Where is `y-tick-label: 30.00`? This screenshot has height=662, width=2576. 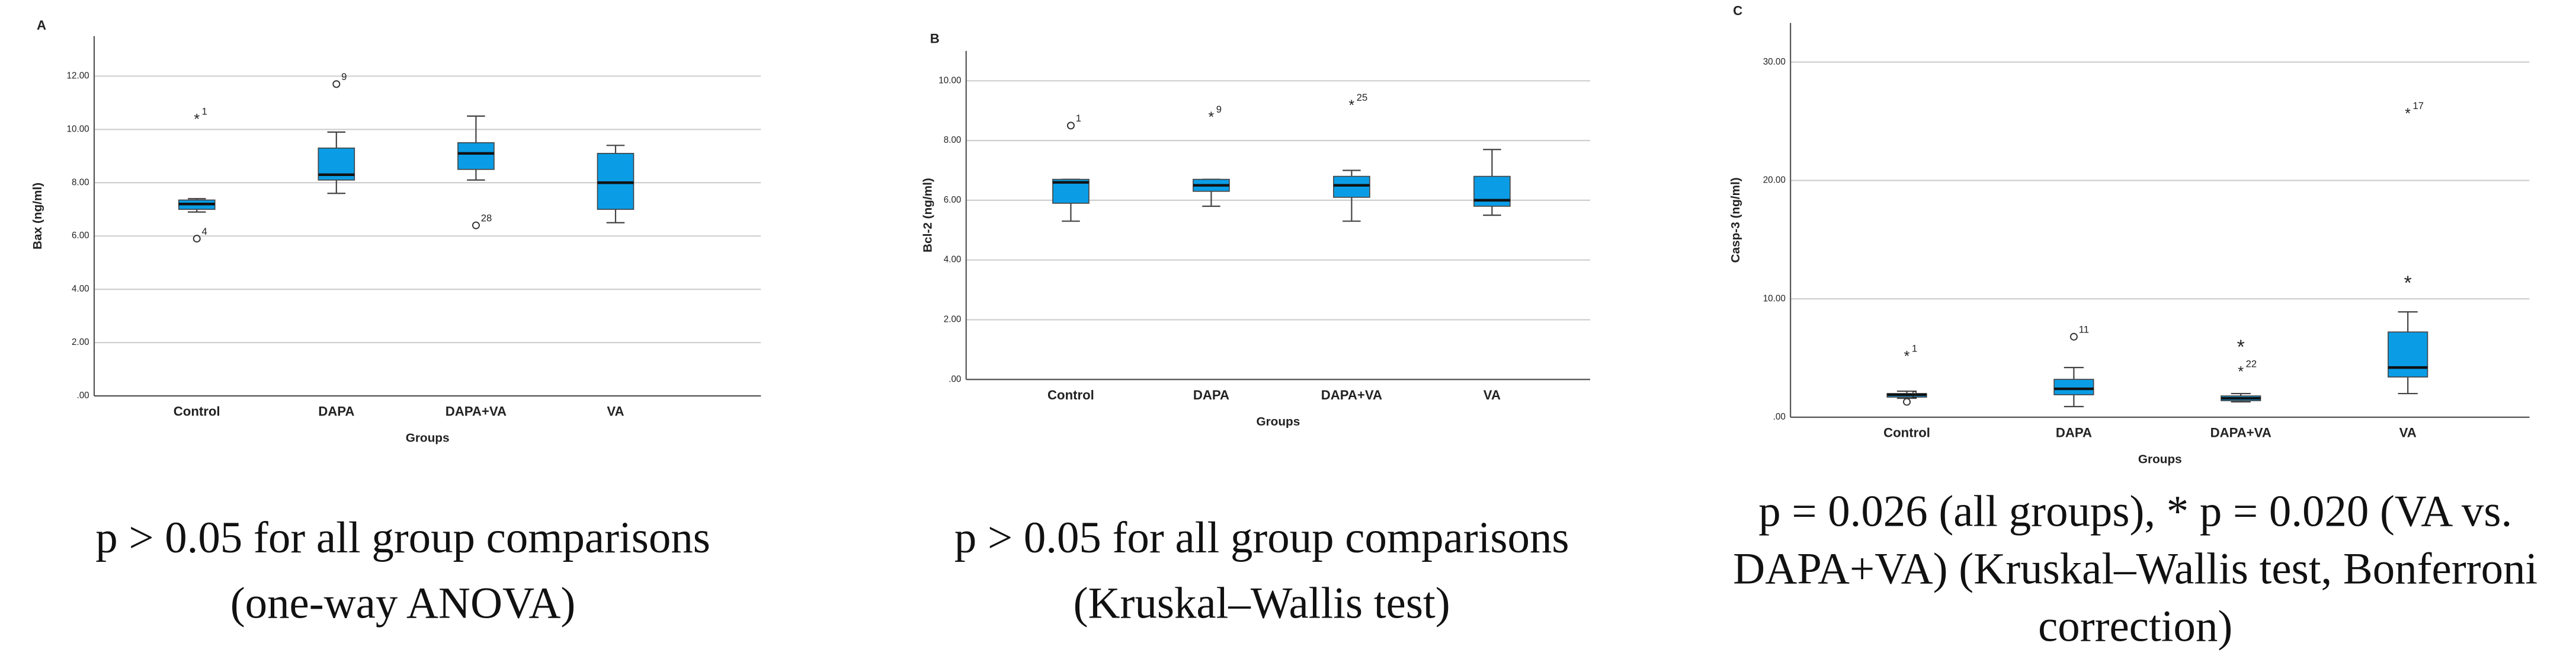 y-tick-label: 30.00 is located at coordinates (1775, 62).